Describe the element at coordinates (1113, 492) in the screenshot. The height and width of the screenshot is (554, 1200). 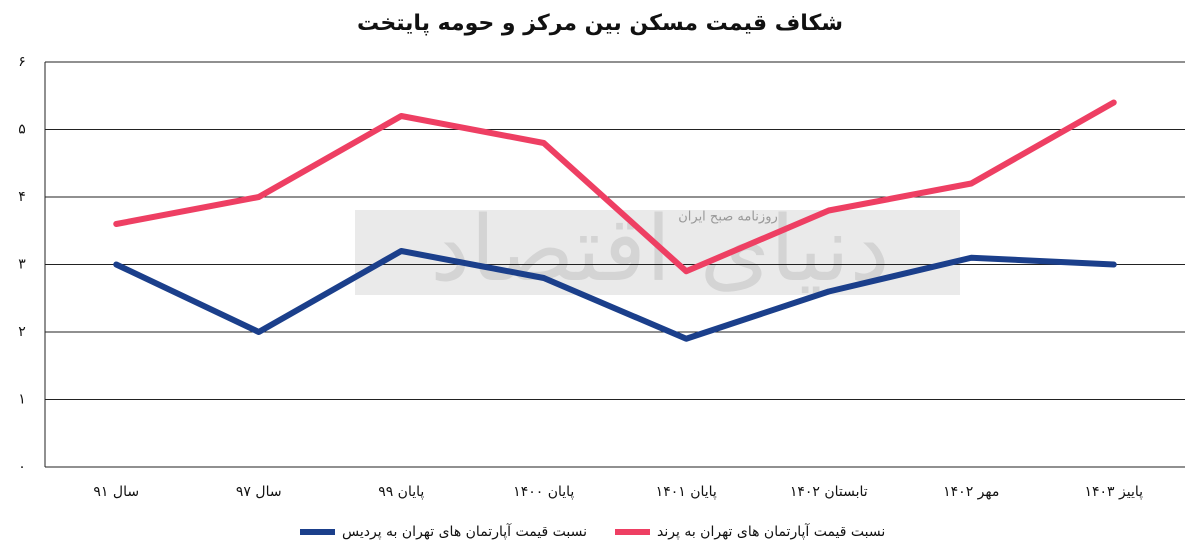
I see `x-tick-label: پاییز ۱۴۰۳` at that location.